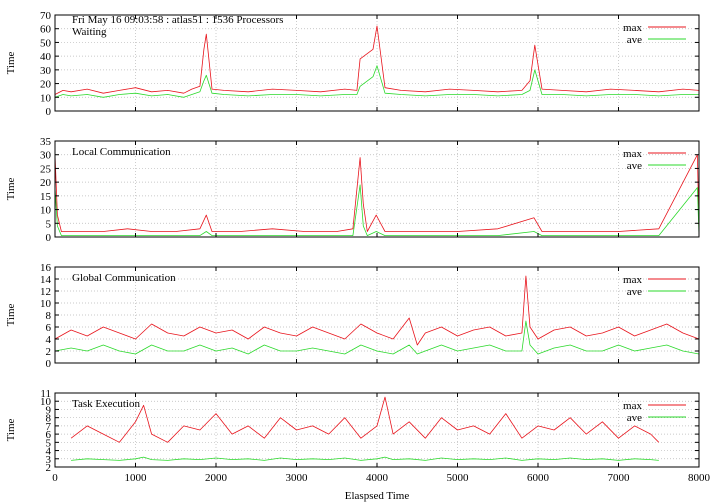 The image size is (720, 504). I want to click on x-tick-label: 6000, so click(538, 478).